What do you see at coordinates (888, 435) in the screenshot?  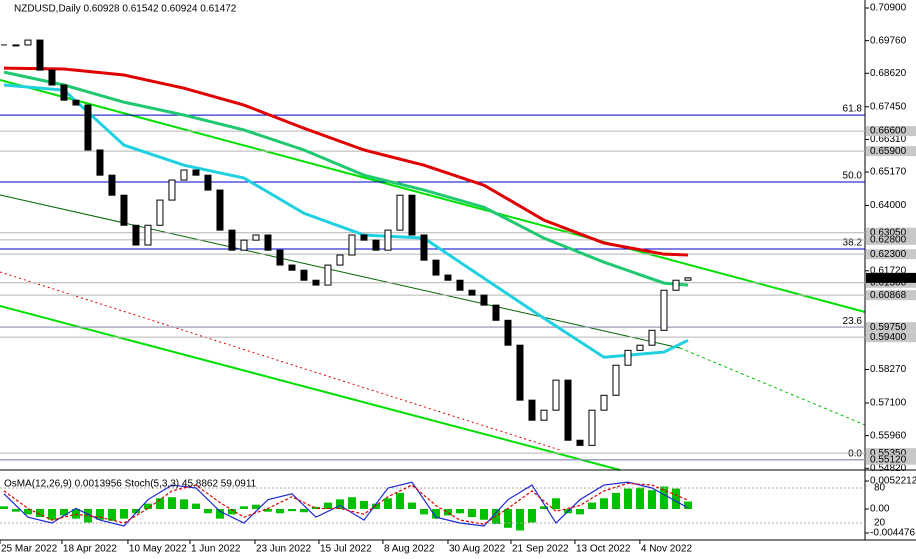 I see `y-tick-label: 0.55960` at bounding box center [888, 435].